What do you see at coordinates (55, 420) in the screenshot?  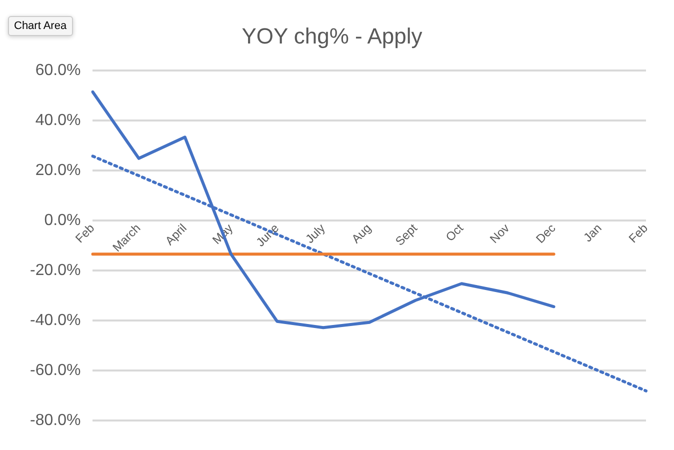 I see `y-tick-label: -80.0%` at bounding box center [55, 420].